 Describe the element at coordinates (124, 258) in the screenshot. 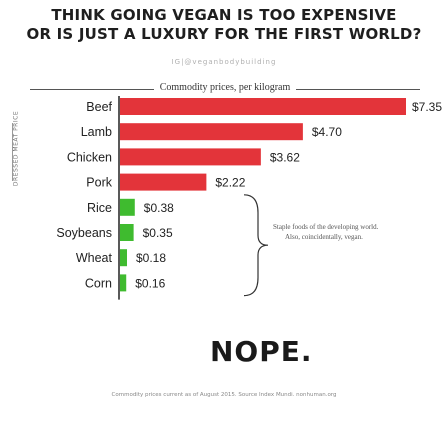

I see `bar-wheat` at that location.